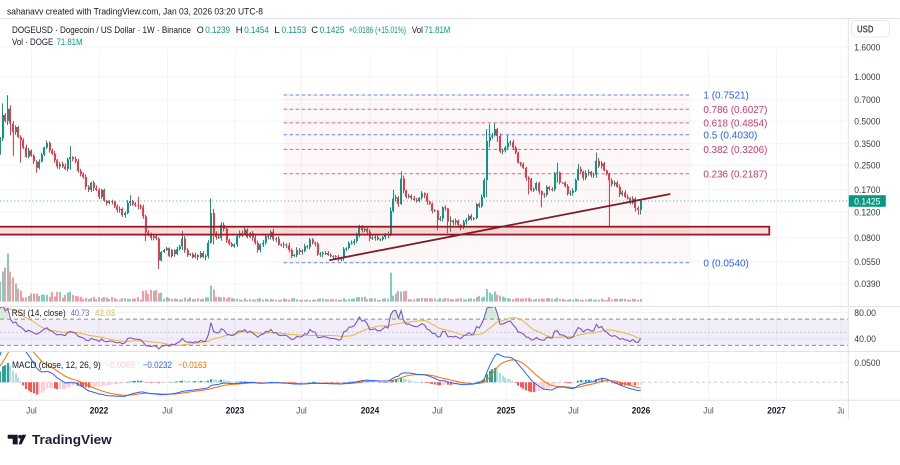 Image resolution: width=900 pixels, height=465 pixels. Describe the element at coordinates (867, 47) in the screenshot. I see `svg-text: 1.6000` at that location.